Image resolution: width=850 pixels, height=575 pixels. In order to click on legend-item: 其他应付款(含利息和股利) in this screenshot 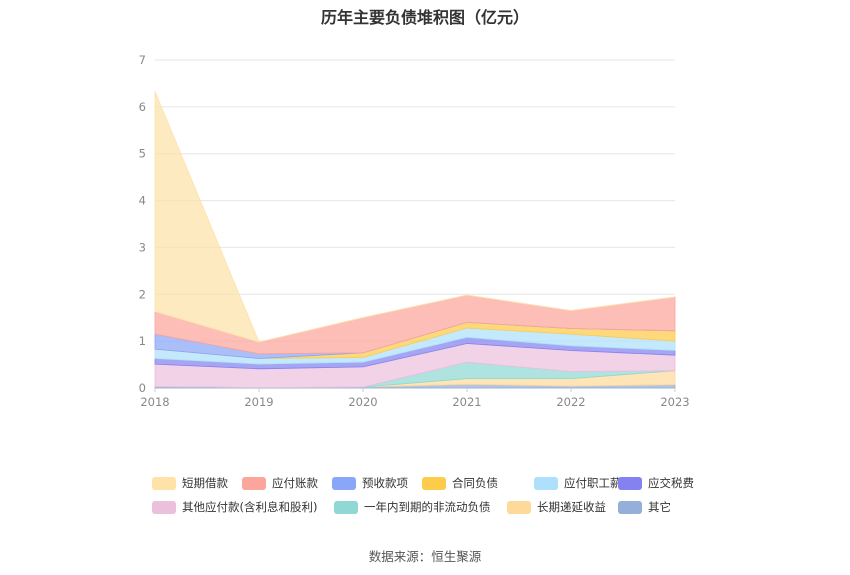, I will do `click(234, 507)`.